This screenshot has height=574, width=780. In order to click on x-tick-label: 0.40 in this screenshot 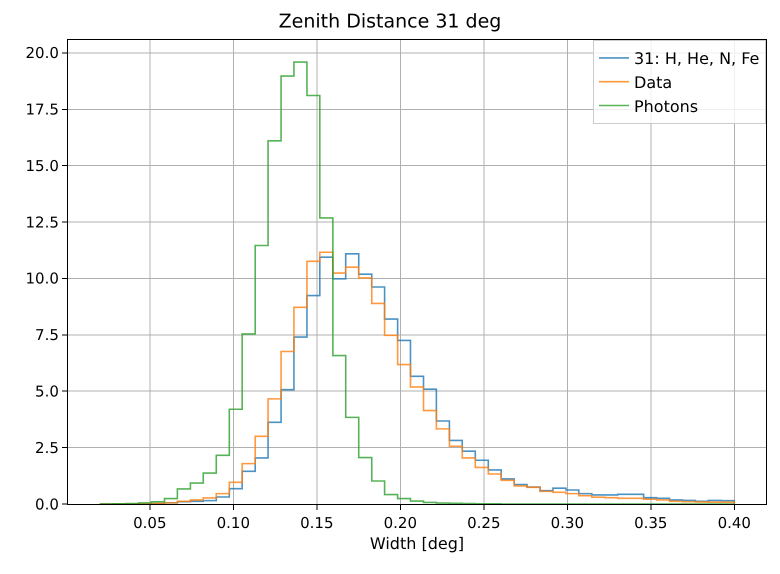, I will do `click(734, 523)`.